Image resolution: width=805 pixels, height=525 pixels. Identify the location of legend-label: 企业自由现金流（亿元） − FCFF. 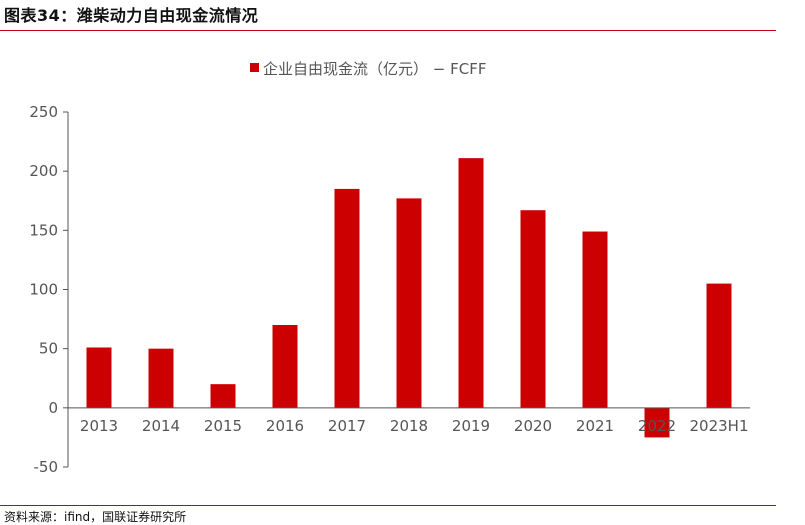
(374, 69).